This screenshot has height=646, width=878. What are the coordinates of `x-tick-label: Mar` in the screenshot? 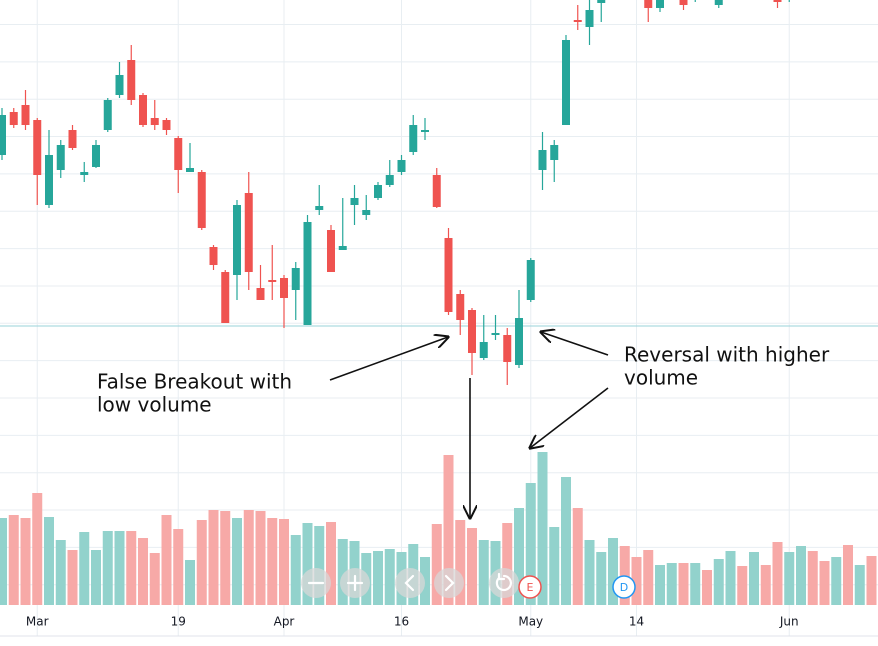 It's located at (37, 622).